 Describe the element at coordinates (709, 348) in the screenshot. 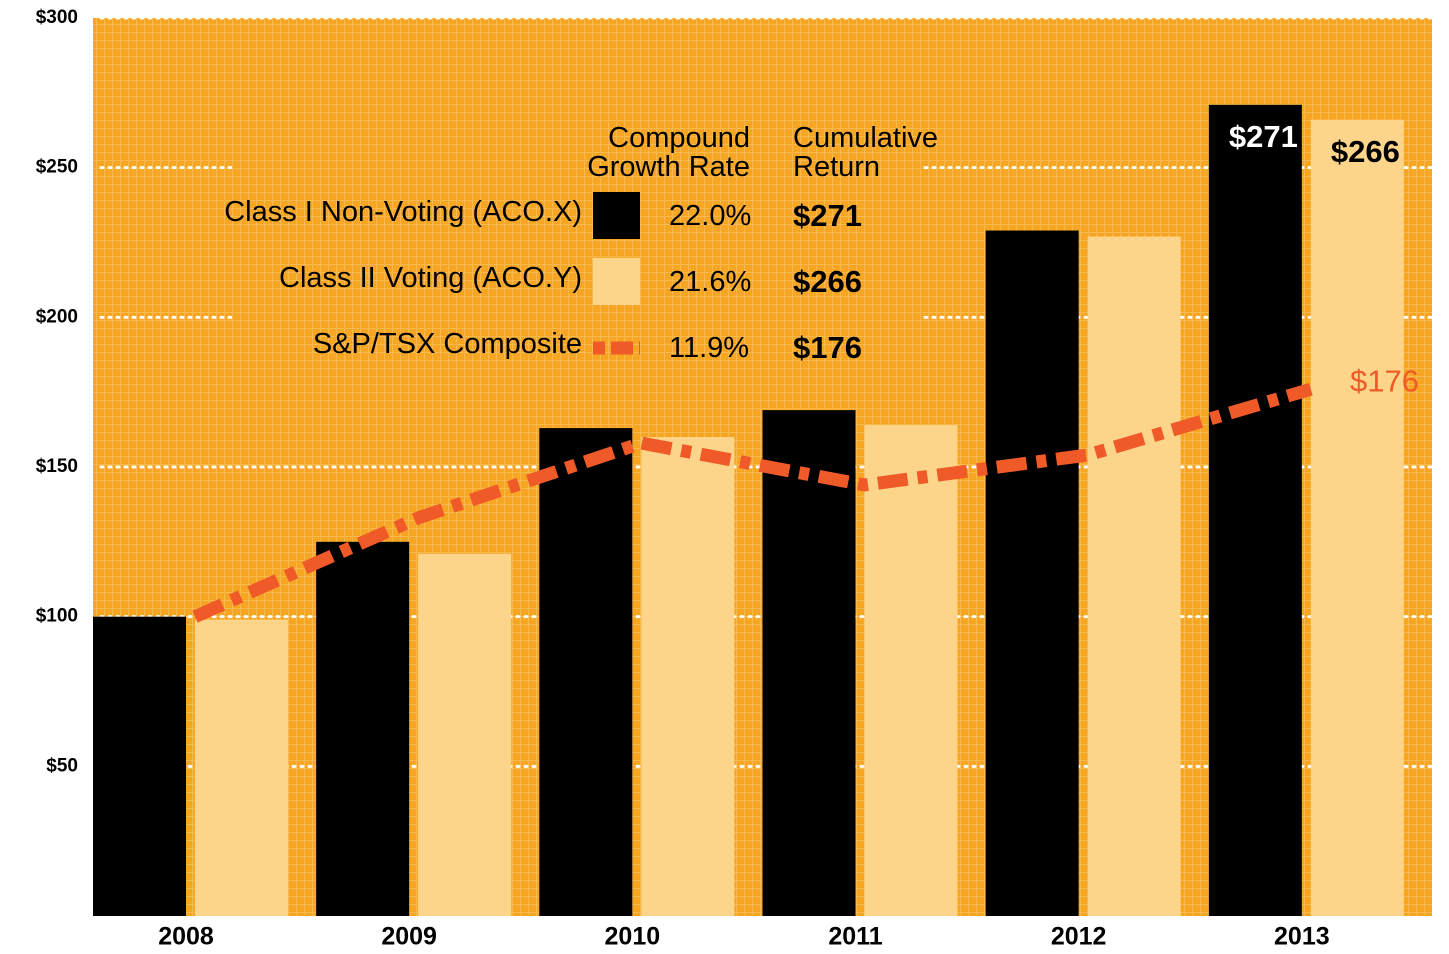

I see `growth-rate: 11.9%` at that location.